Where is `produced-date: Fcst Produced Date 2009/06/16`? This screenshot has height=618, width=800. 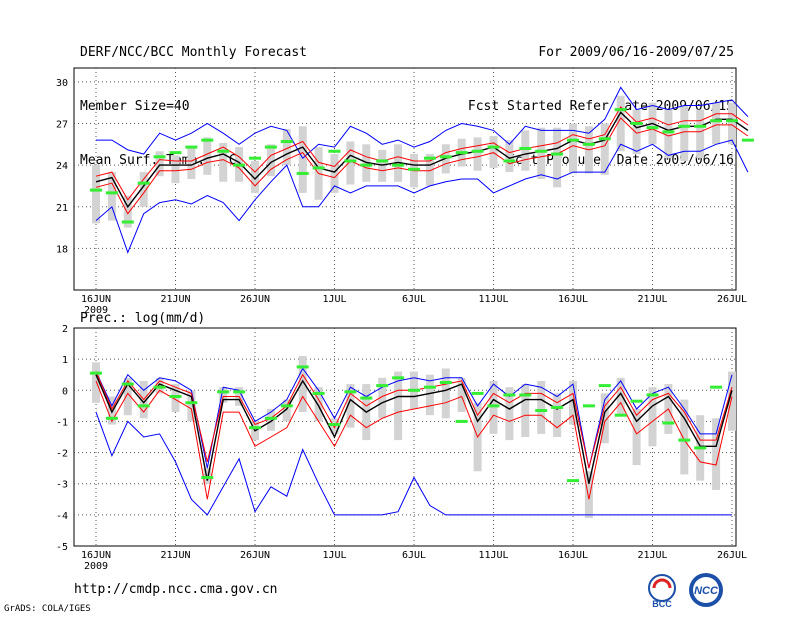 produced-date: Fcst Produced Date 2009/06/16 is located at coordinates (620, 160).